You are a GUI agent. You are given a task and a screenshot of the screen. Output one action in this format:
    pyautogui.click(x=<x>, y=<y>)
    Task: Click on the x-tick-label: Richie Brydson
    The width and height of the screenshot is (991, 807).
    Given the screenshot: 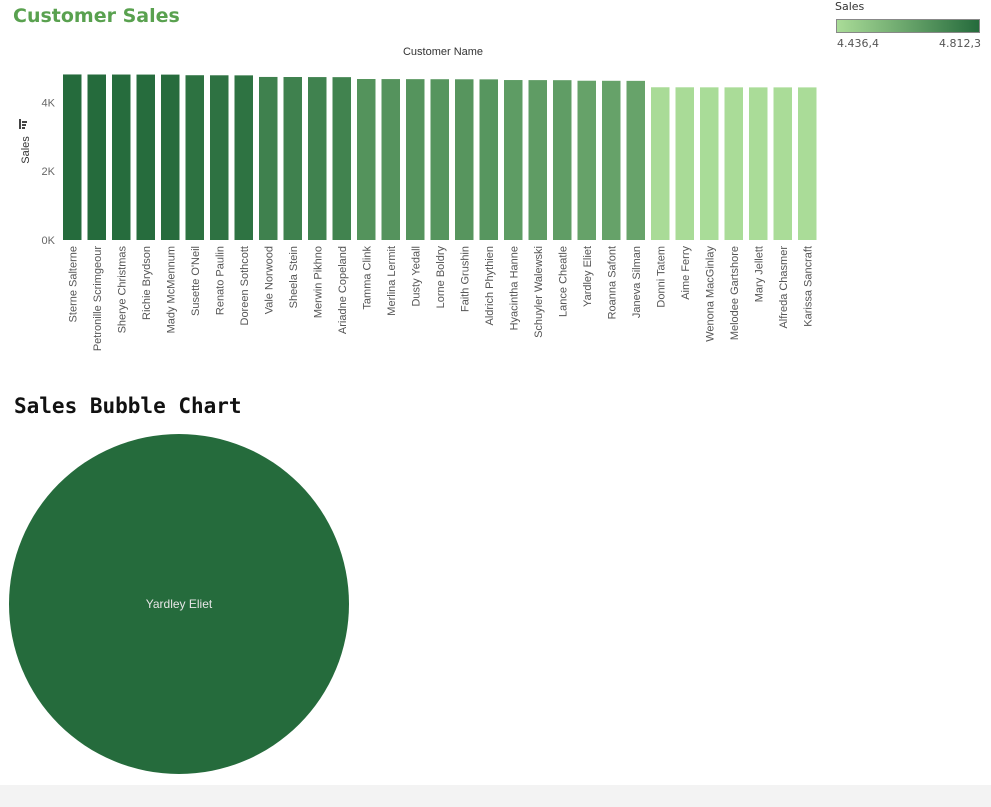 What is the action you would take?
    pyautogui.click(x=147, y=283)
    